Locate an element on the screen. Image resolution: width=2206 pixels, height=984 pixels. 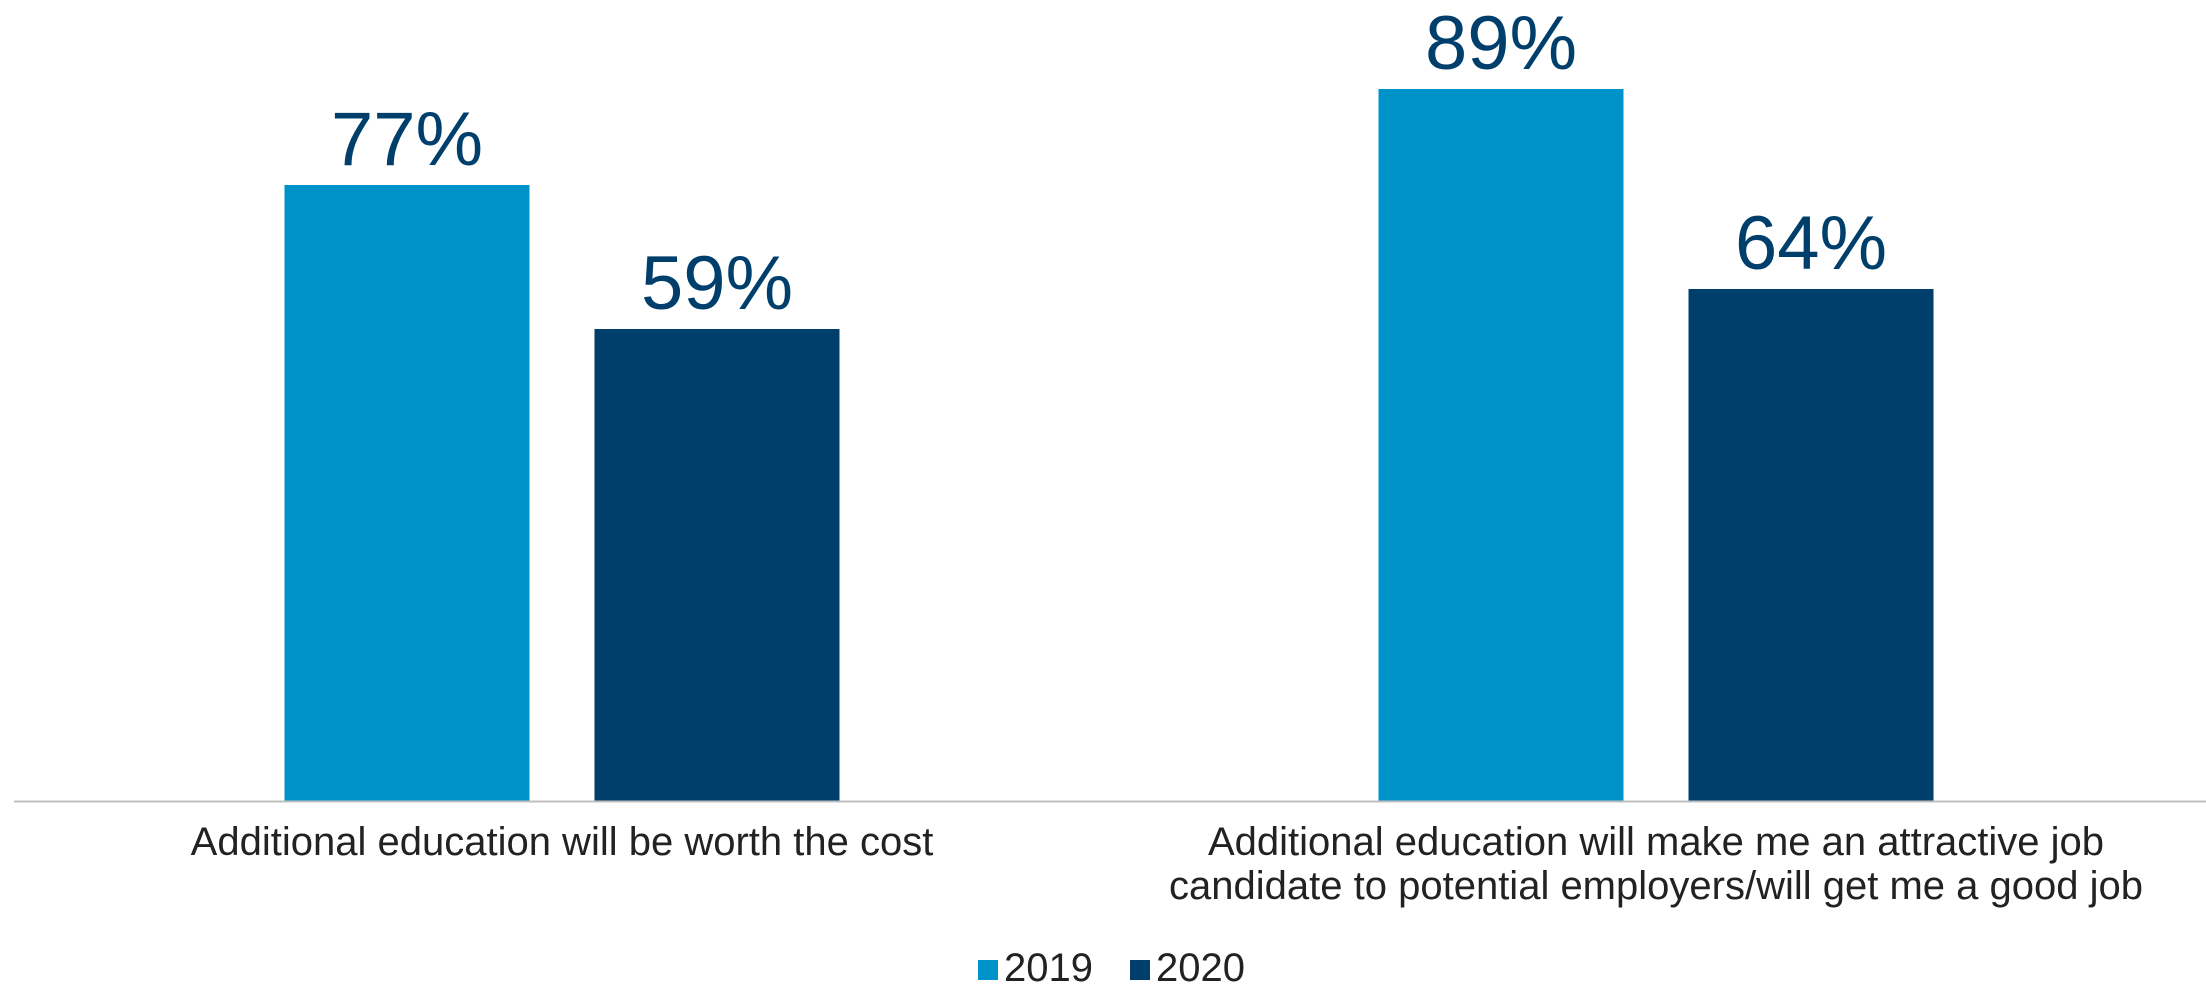
bar-2019-cat1 is located at coordinates (407, 493).